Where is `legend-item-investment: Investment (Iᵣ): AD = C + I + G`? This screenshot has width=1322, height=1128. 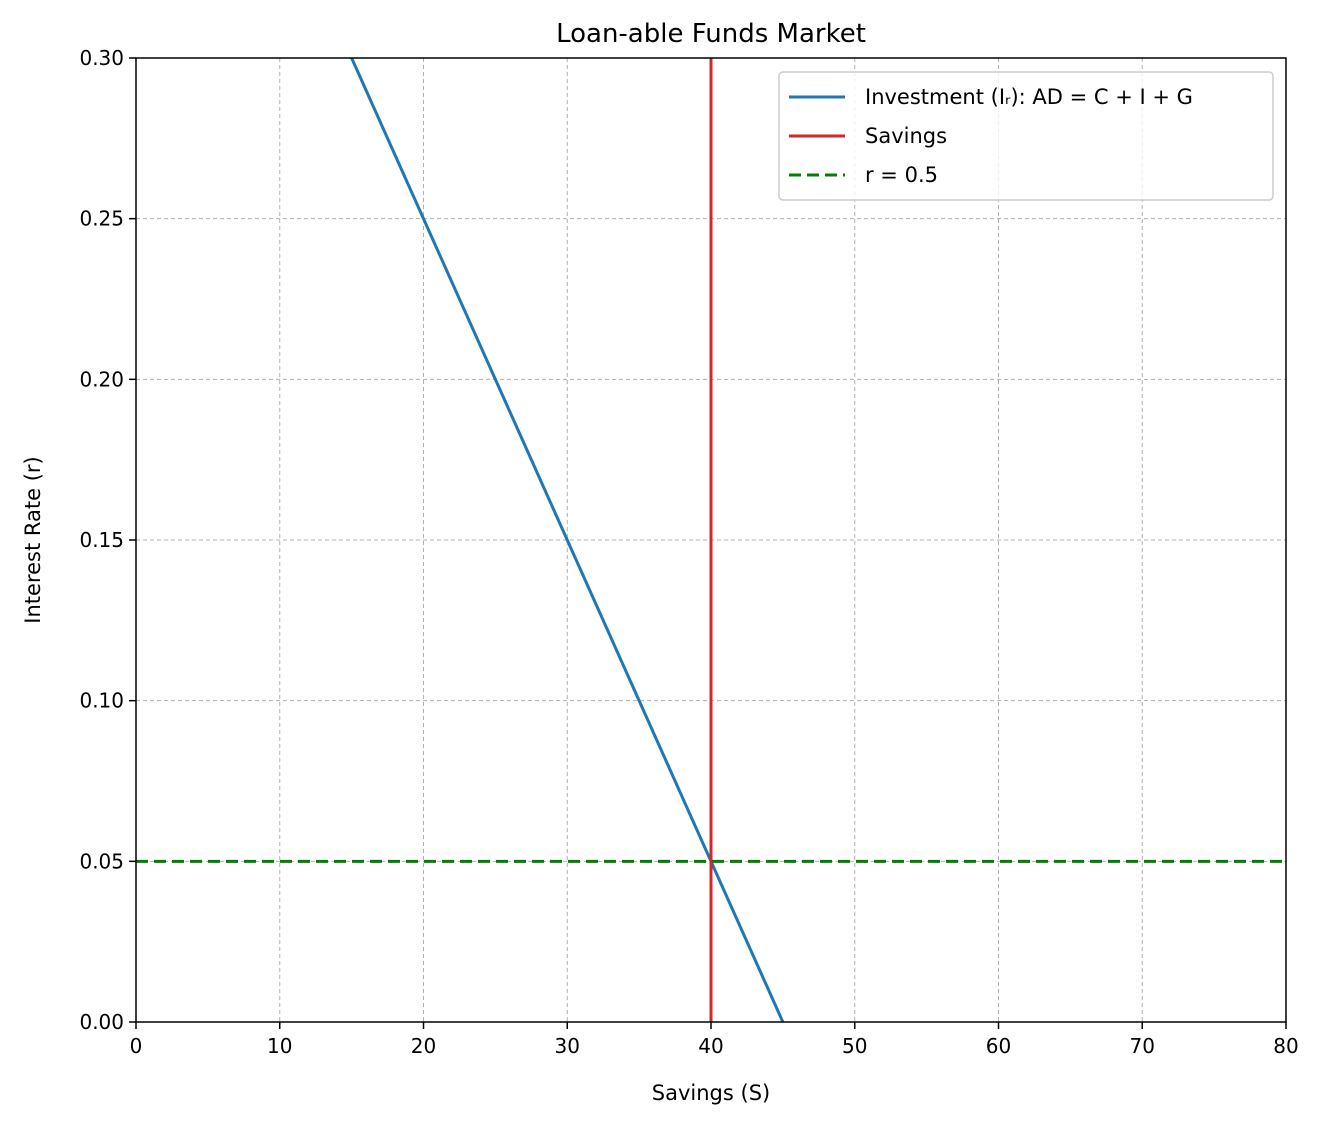 legend-item-investment: Investment (Iᵣ): AD = C + I + G is located at coordinates (991, 97).